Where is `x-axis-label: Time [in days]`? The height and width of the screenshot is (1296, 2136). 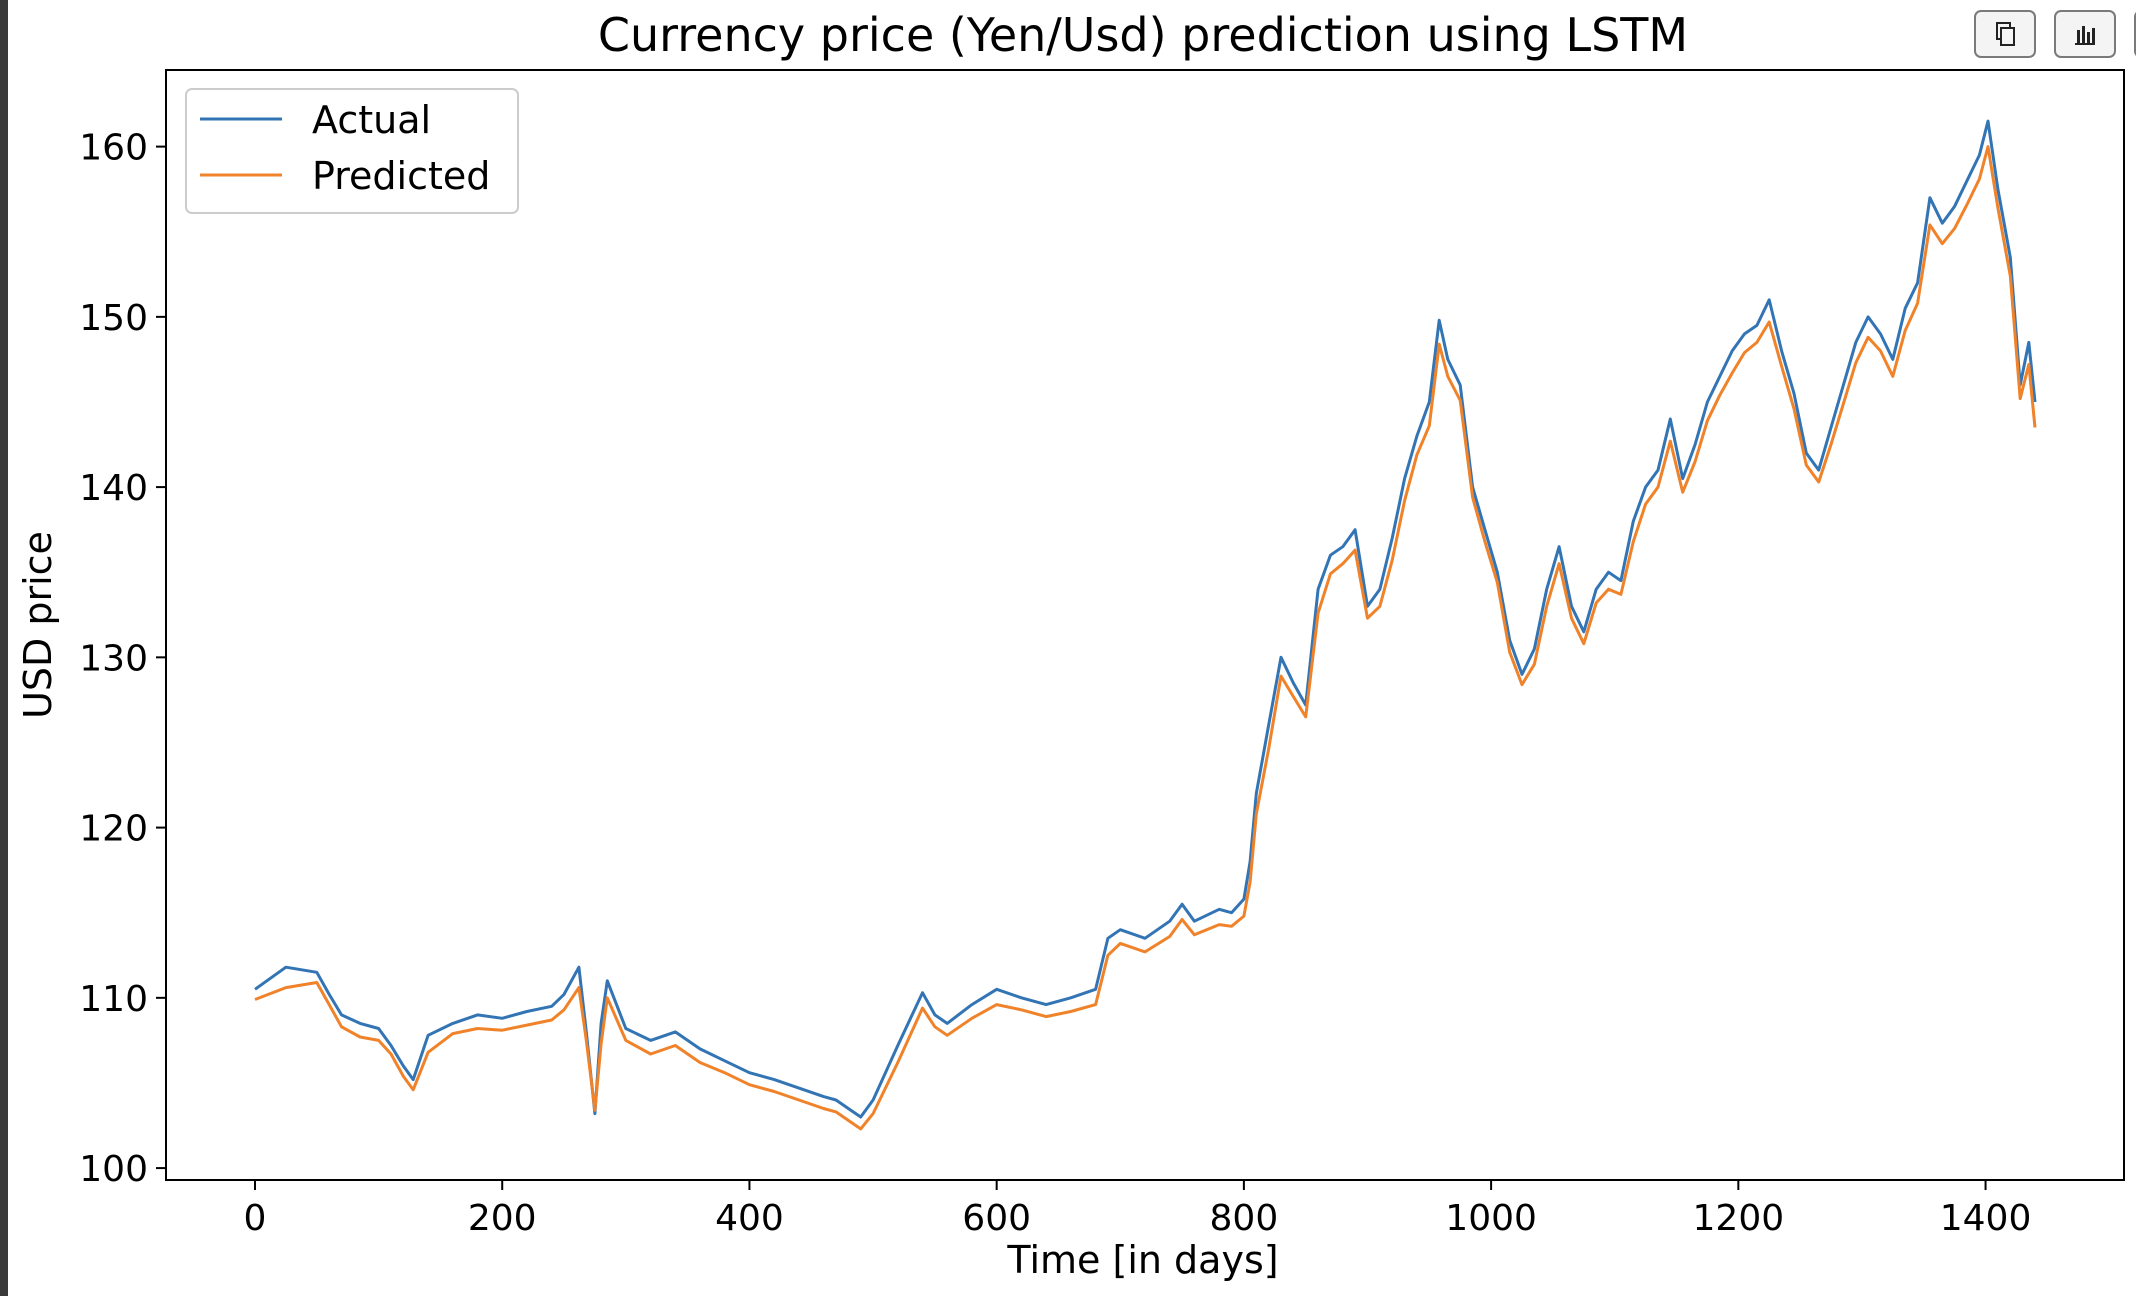 x-axis-label: Time [in days] is located at coordinates (1142, 1260).